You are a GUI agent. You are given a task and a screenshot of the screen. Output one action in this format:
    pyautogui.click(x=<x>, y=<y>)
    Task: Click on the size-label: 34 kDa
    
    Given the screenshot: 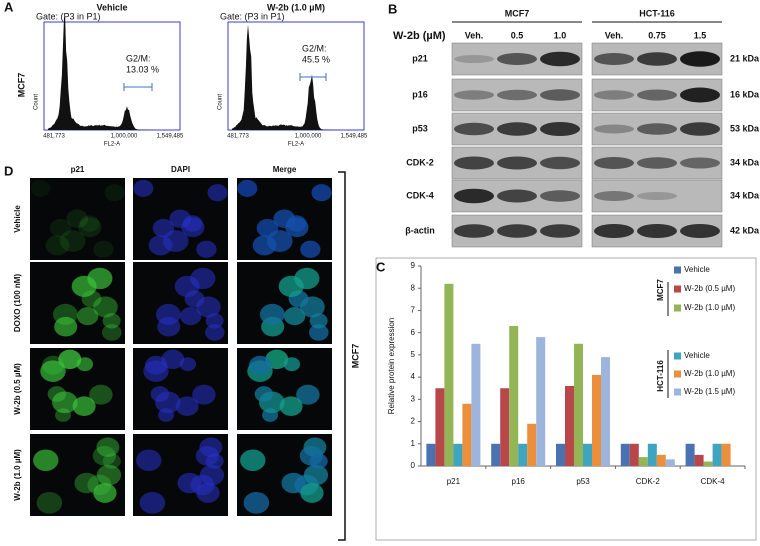 What is the action you would take?
    pyautogui.click(x=745, y=195)
    